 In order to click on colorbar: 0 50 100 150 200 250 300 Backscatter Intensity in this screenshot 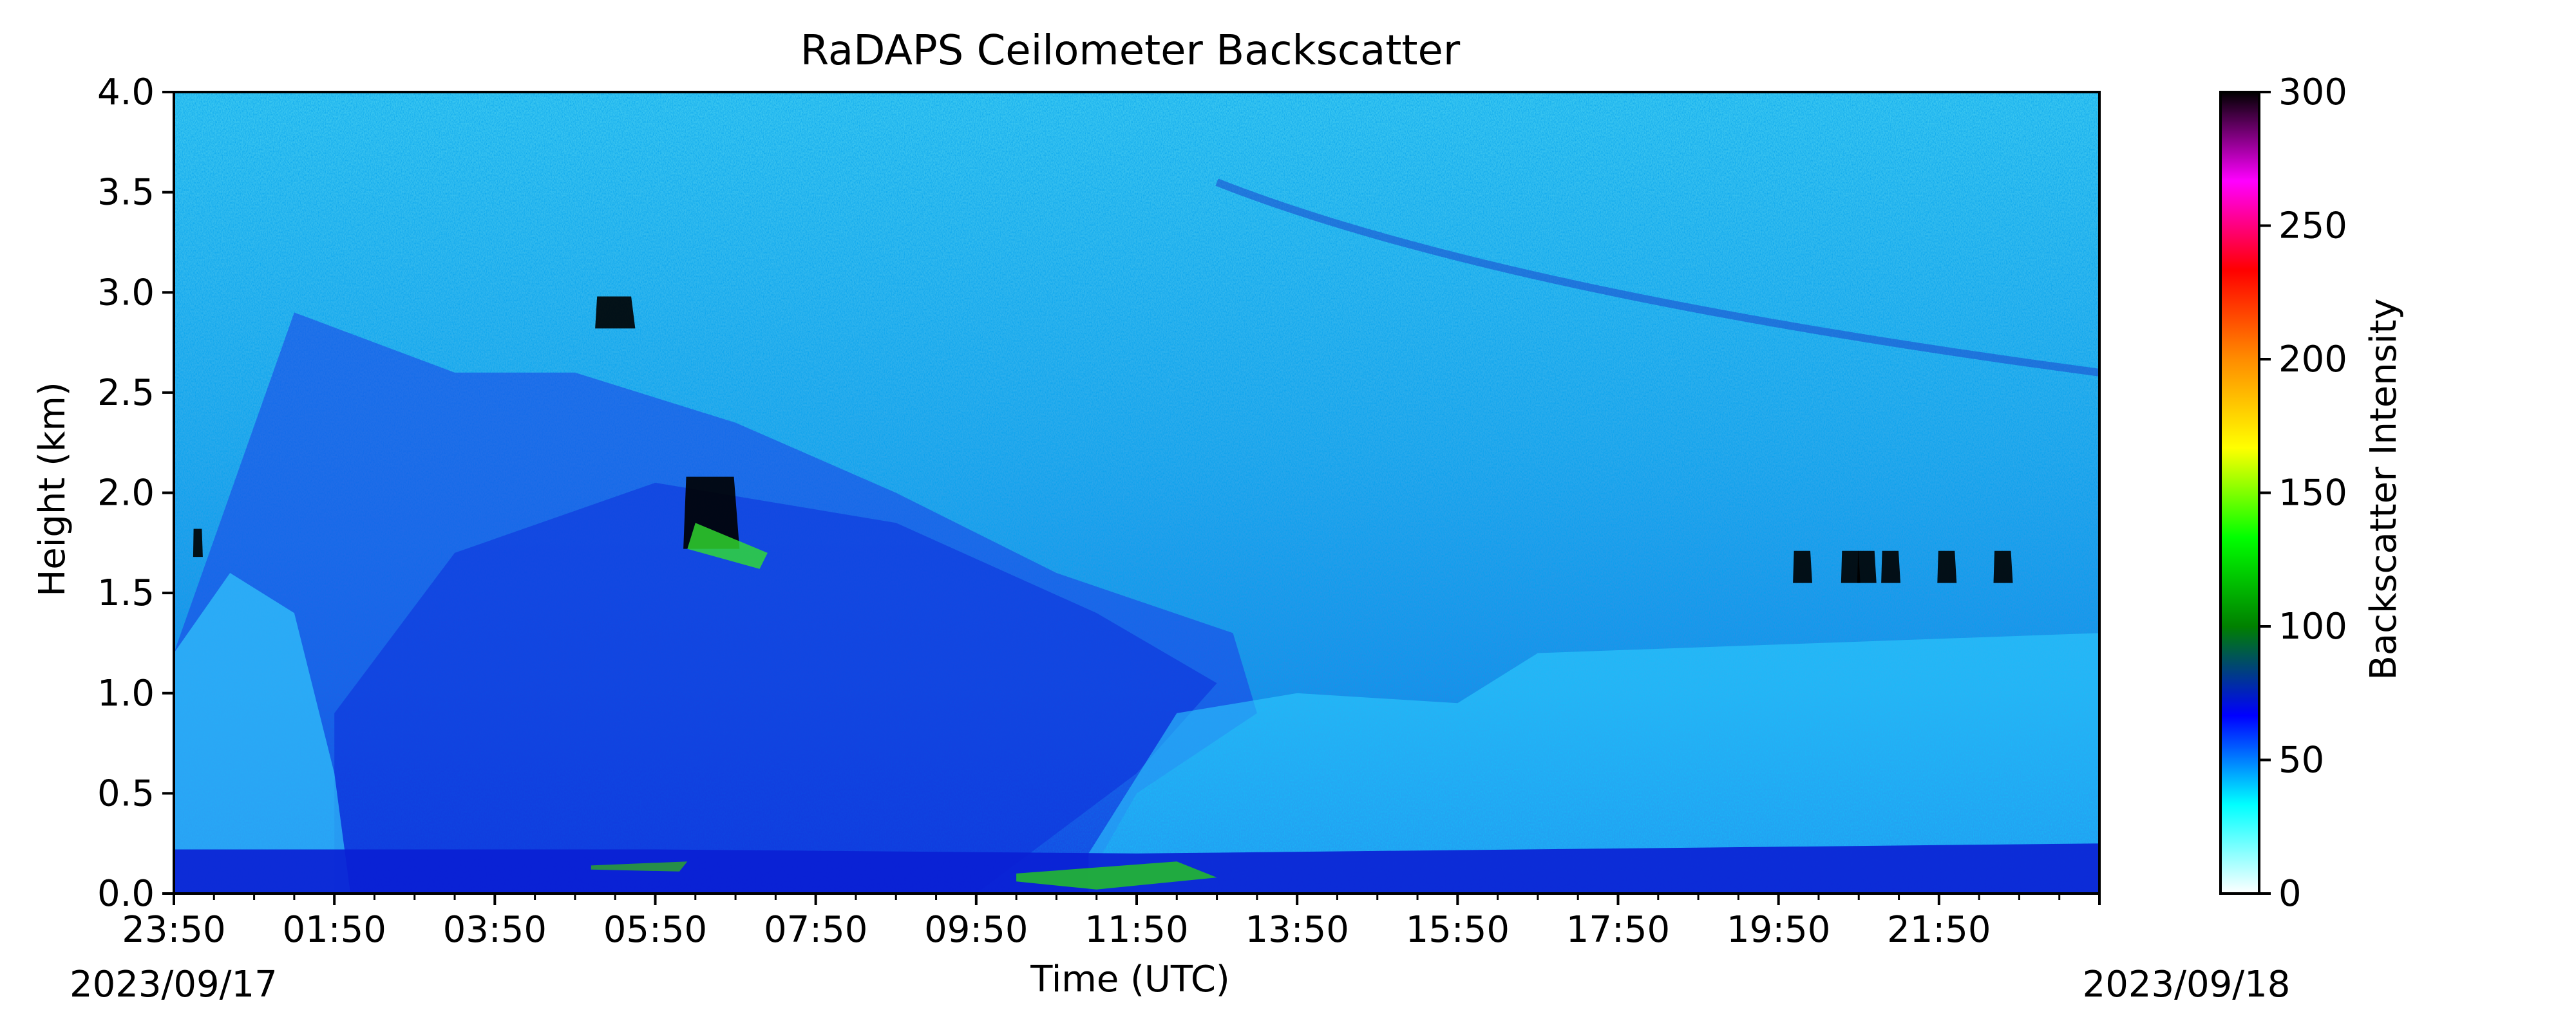, I will do `click(2312, 493)`.